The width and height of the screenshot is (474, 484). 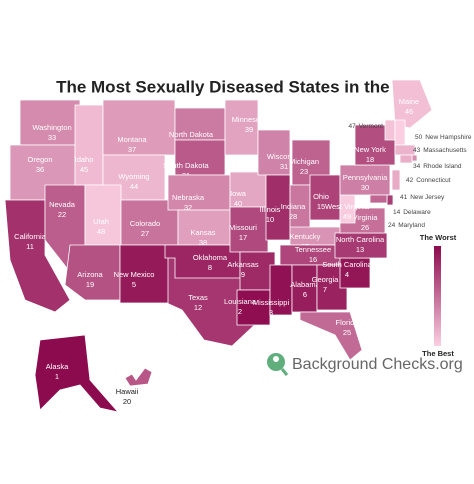 I want to click on state-name: Michigan, so click(x=304, y=161).